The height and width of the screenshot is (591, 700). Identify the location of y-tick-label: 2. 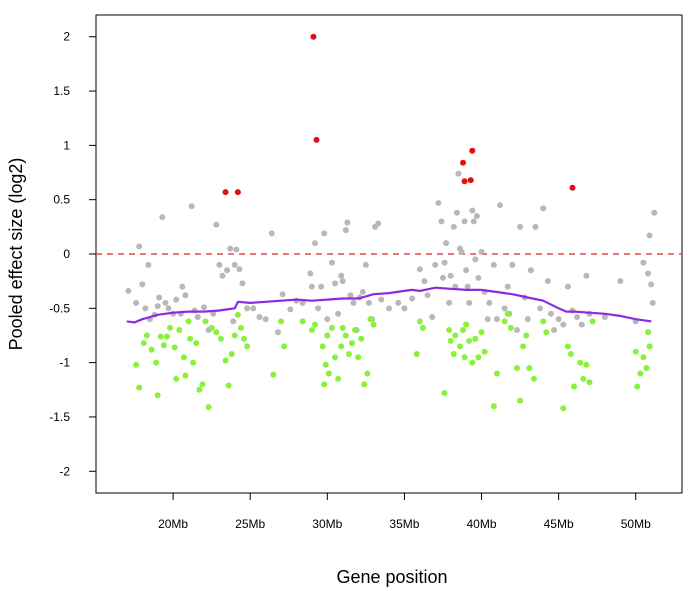
(66, 37).